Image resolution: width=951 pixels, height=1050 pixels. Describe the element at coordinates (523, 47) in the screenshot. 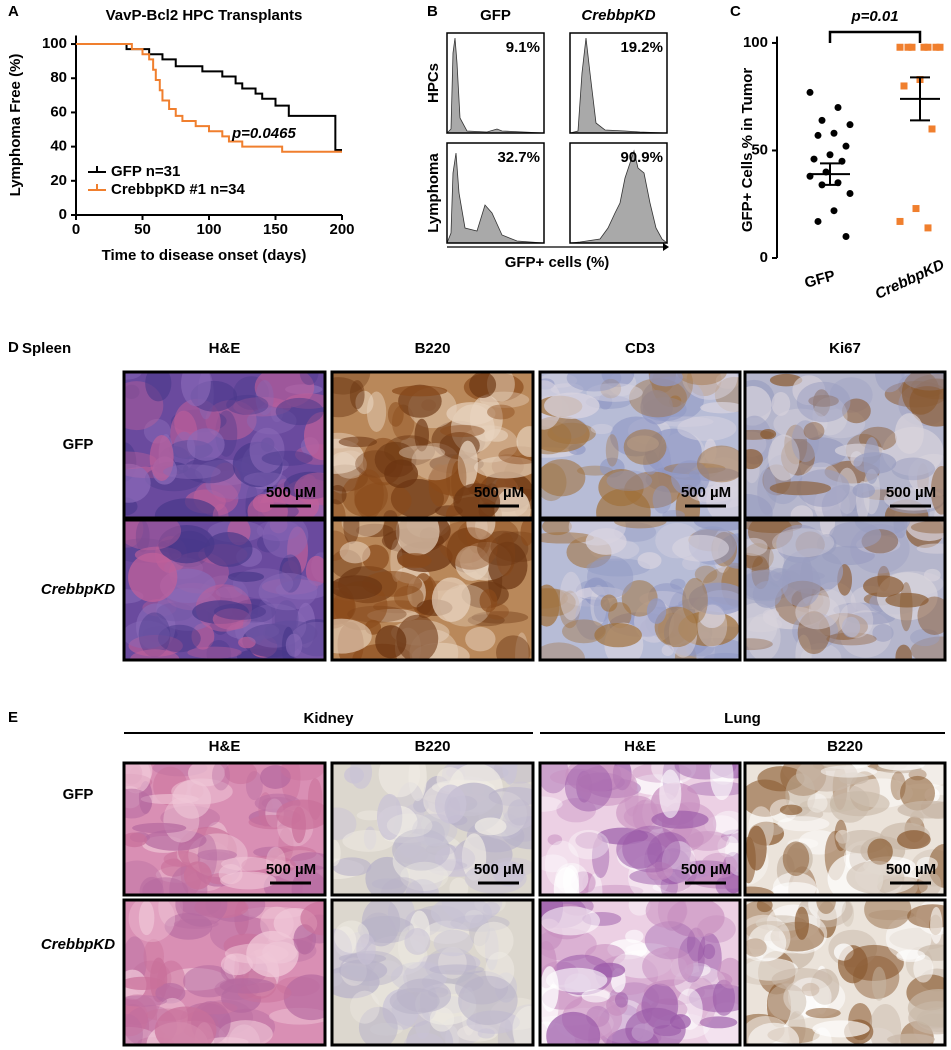

I see `percent-label: 9.1%` at that location.